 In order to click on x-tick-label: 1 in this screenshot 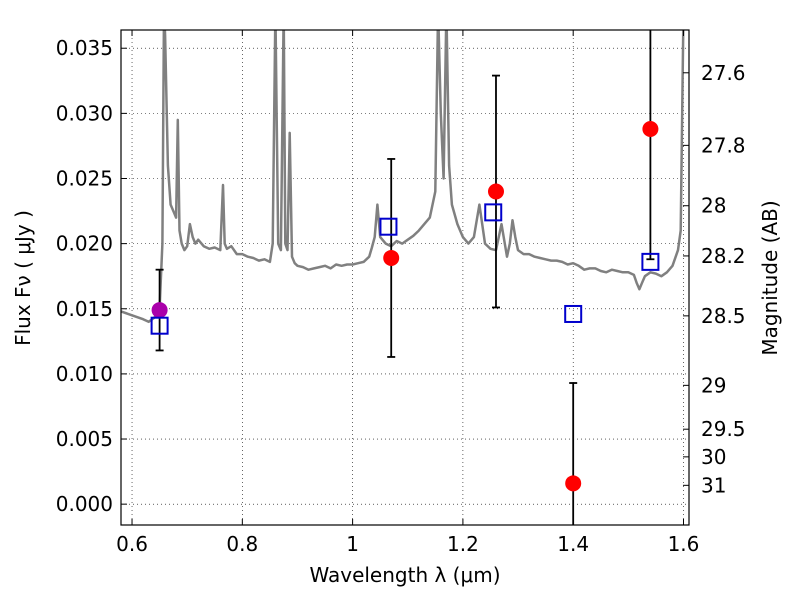, I will do `click(352, 544)`.